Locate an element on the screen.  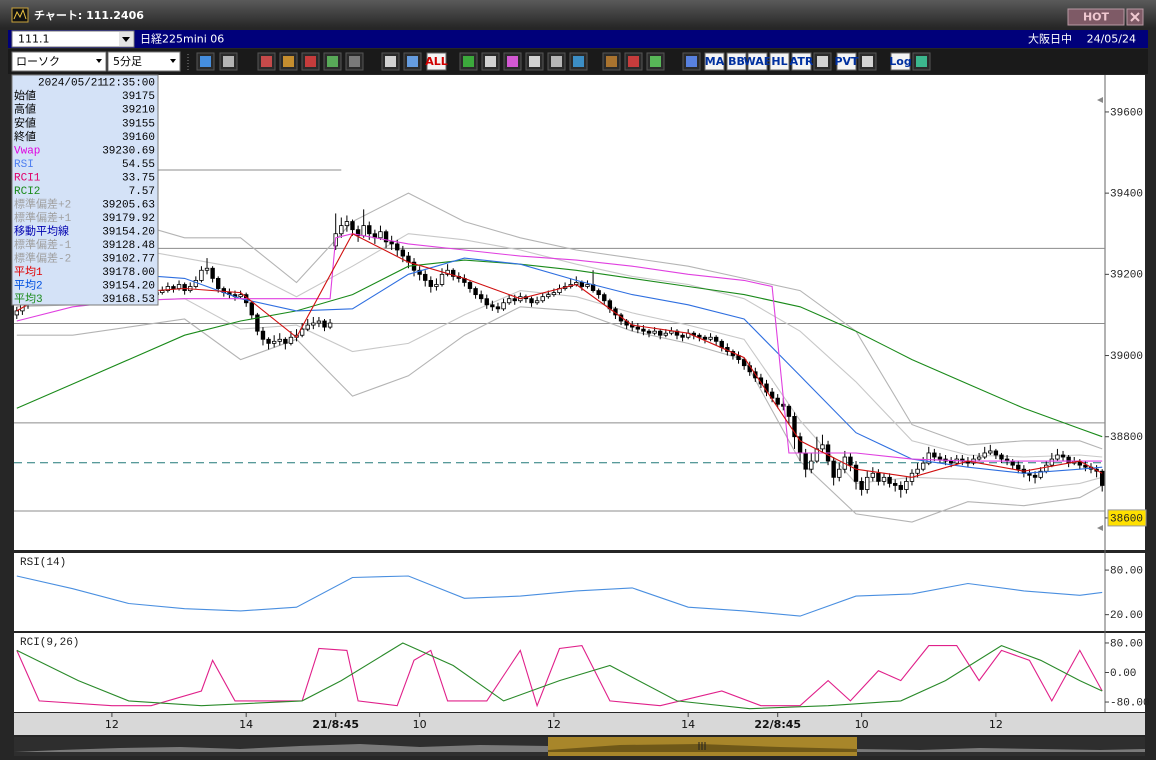
info-value: 7.57 is located at coordinates (142, 192).